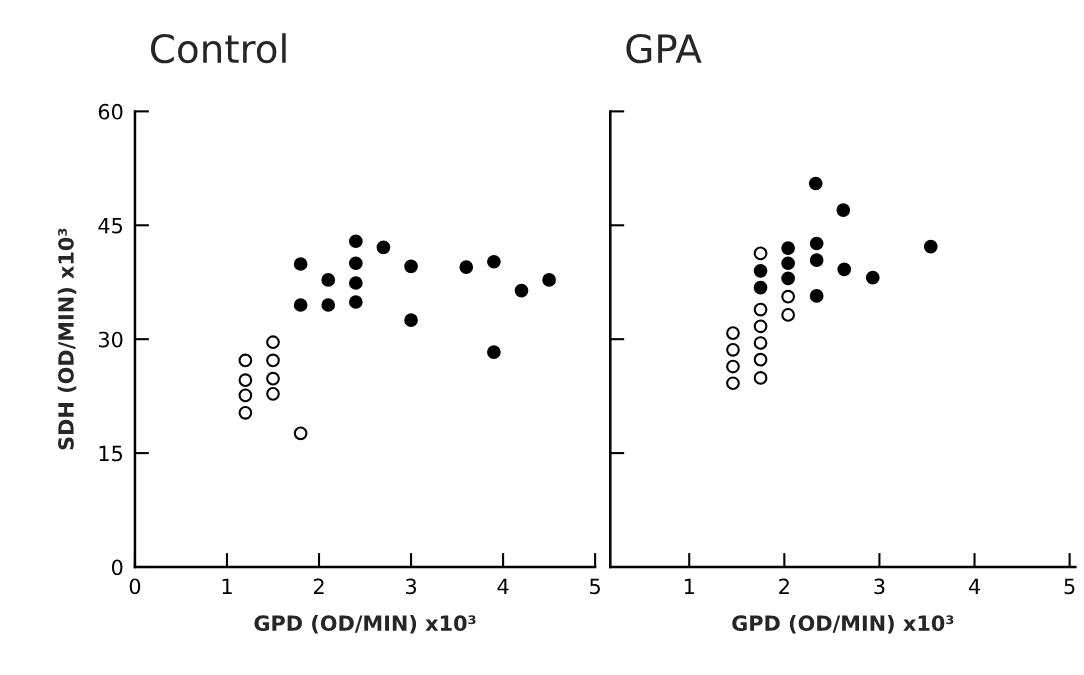 Image resolution: width=1084 pixels, height=675 pixels. Describe the element at coordinates (664, 48) in the screenshot. I see `chart-title: GPA` at that location.